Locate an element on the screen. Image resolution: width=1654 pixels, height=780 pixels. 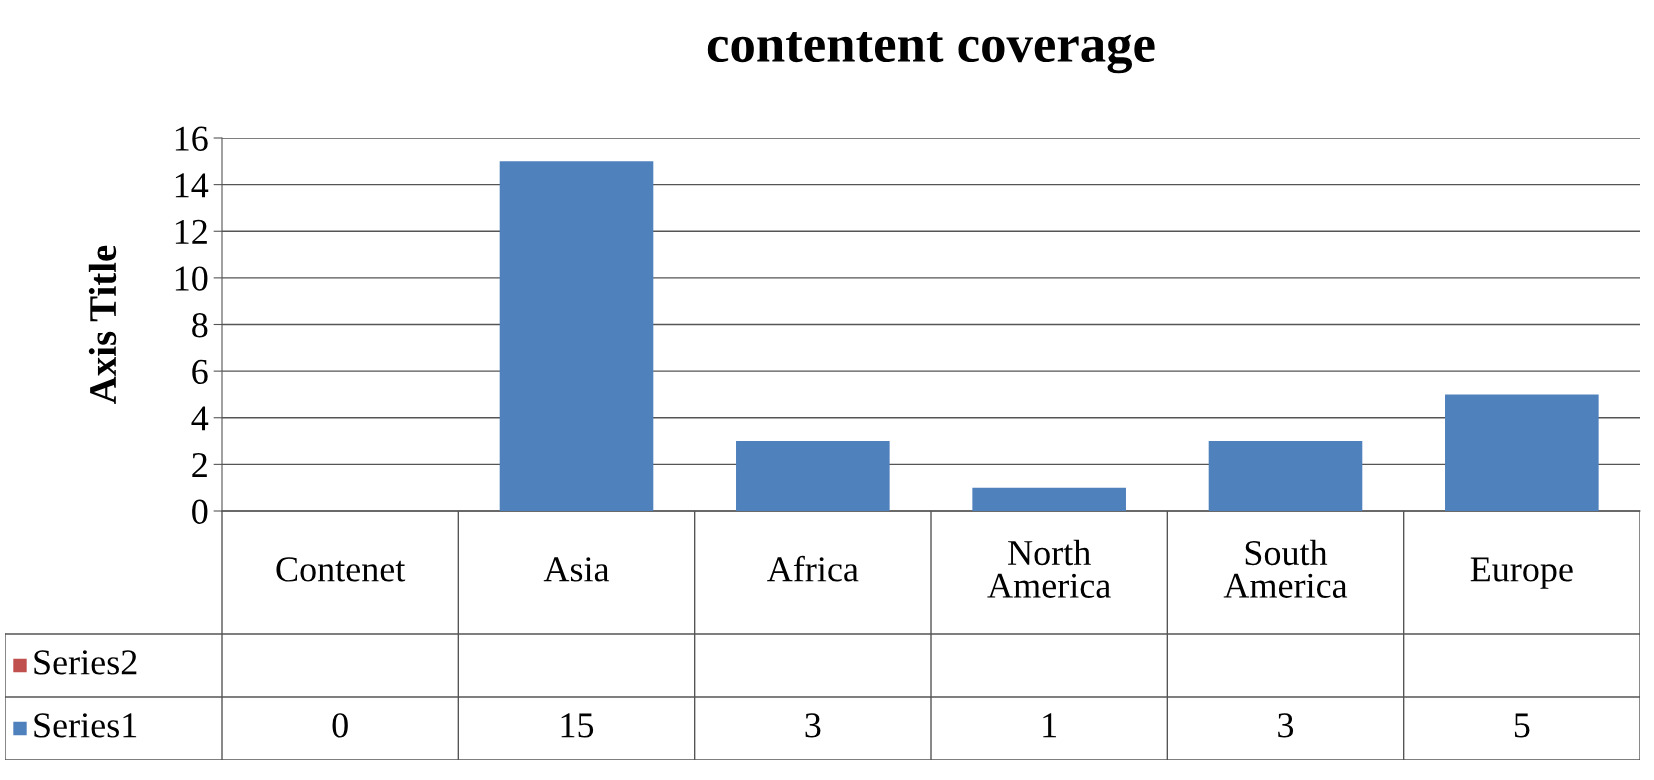
y-tick-label: 6 is located at coordinates (200, 372).